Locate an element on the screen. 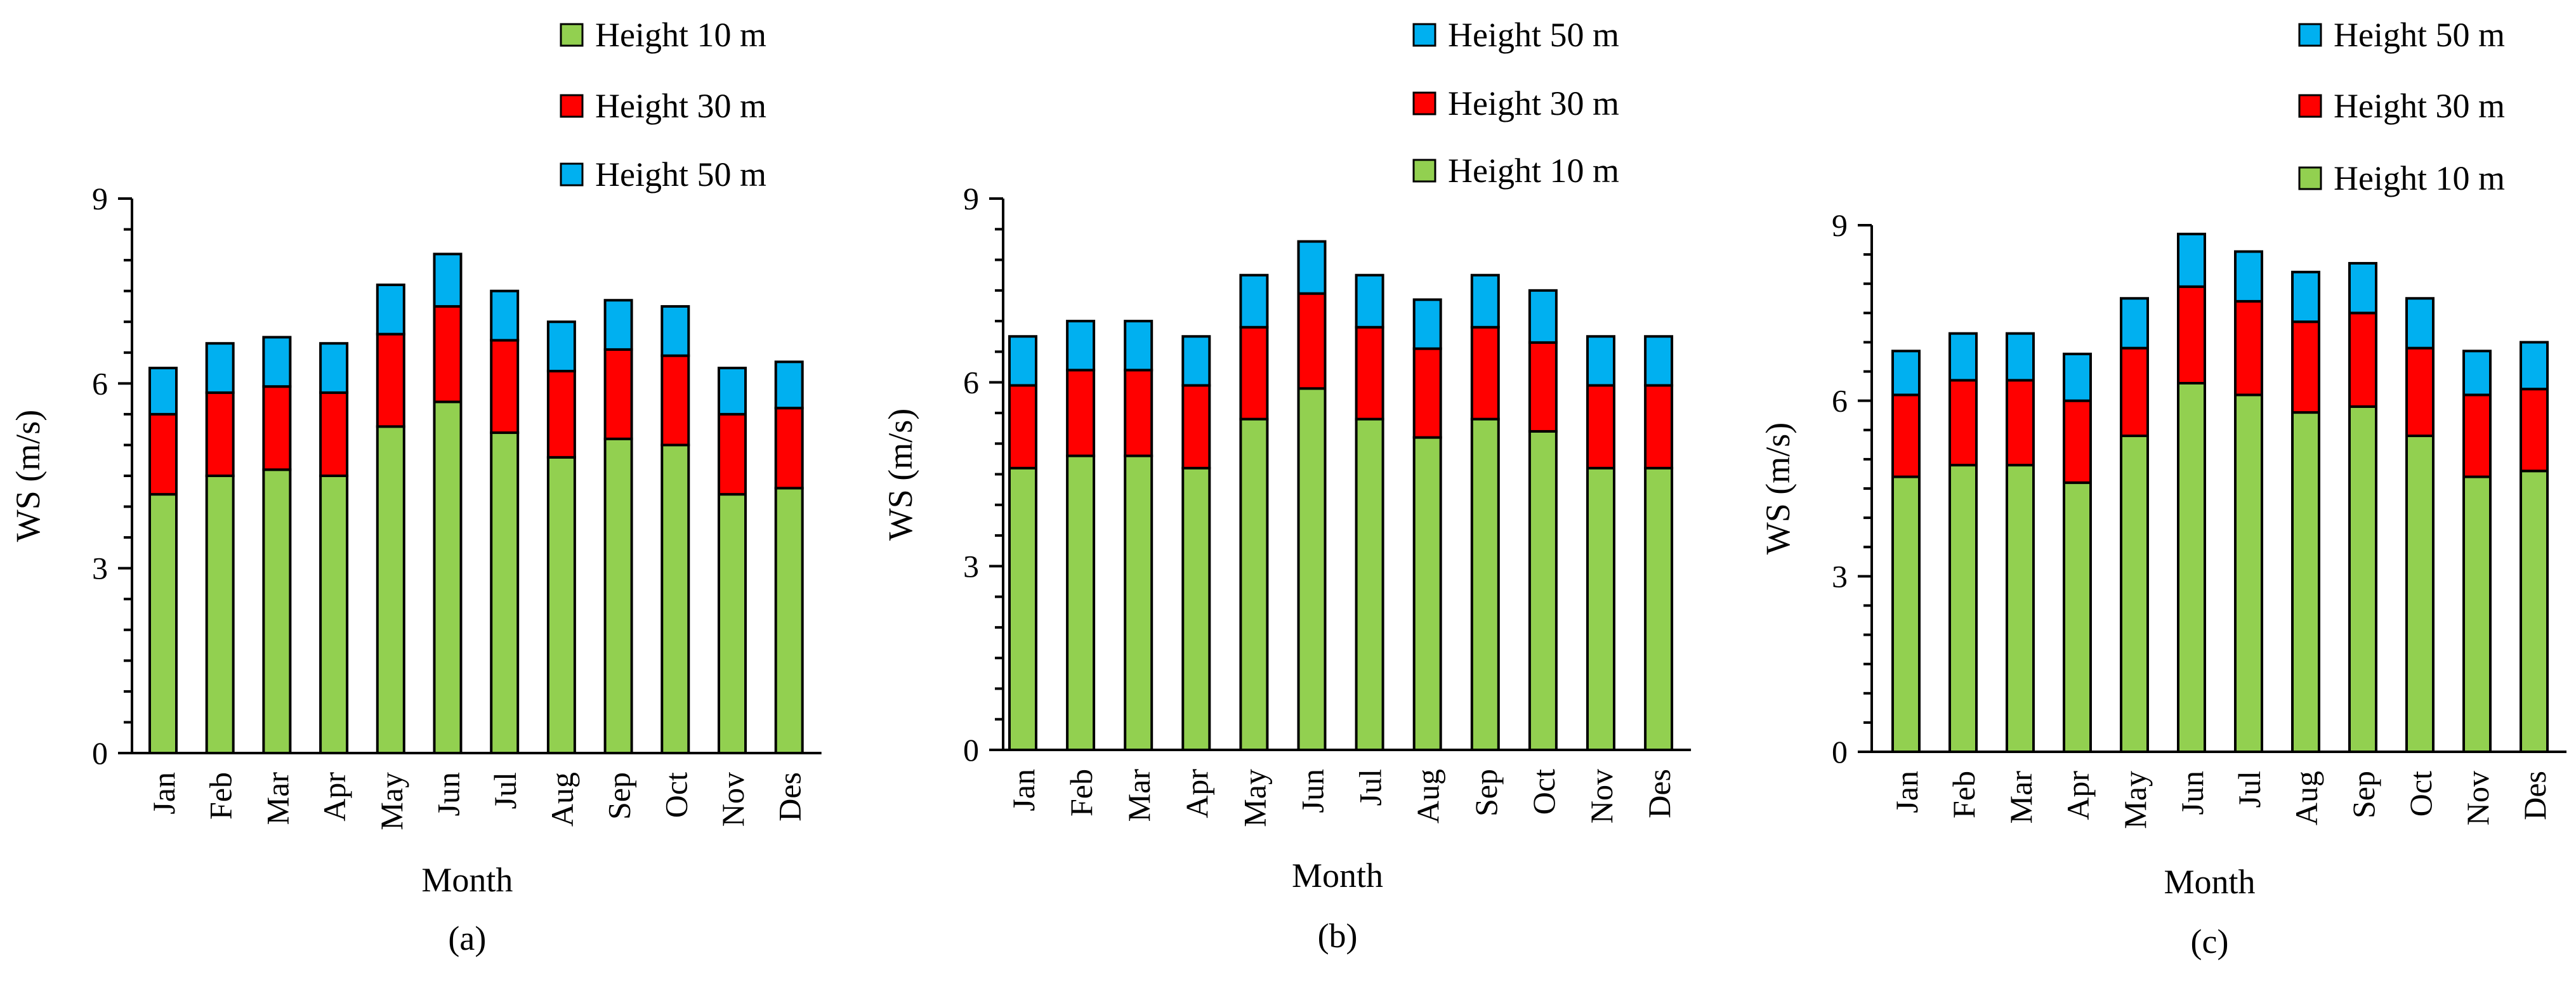 The image size is (2576, 984). panel-2-bar-sep-height-50-m is located at coordinates (1485, 301).